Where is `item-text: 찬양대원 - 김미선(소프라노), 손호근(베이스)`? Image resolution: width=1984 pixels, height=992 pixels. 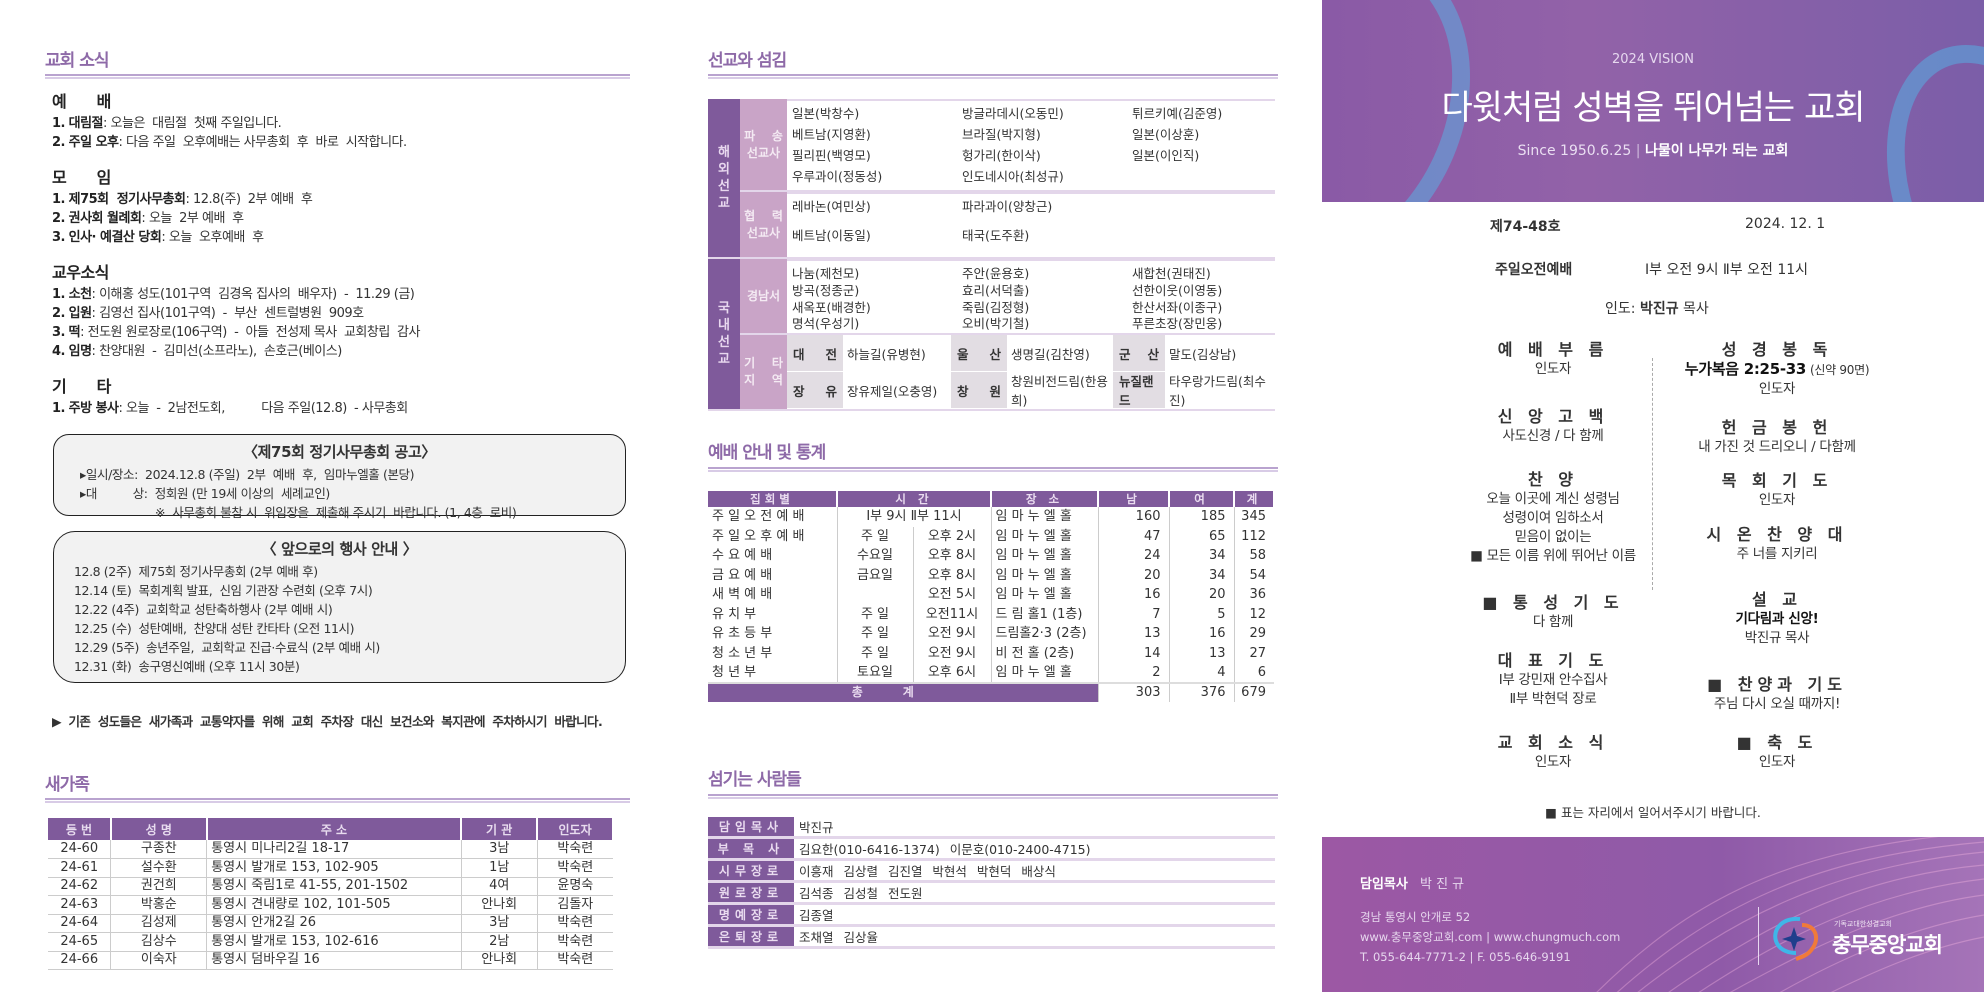 item-text: 찬양대원 - 김미선(소프라노), 손호근(베이스) is located at coordinates (220, 351).